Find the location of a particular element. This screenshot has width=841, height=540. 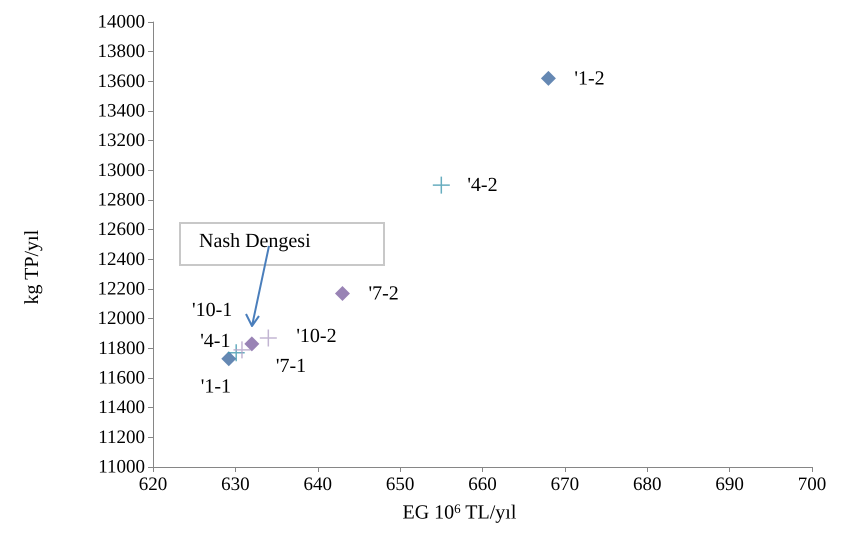

y-tick-label: 11600 is located at coordinates (121, 378).